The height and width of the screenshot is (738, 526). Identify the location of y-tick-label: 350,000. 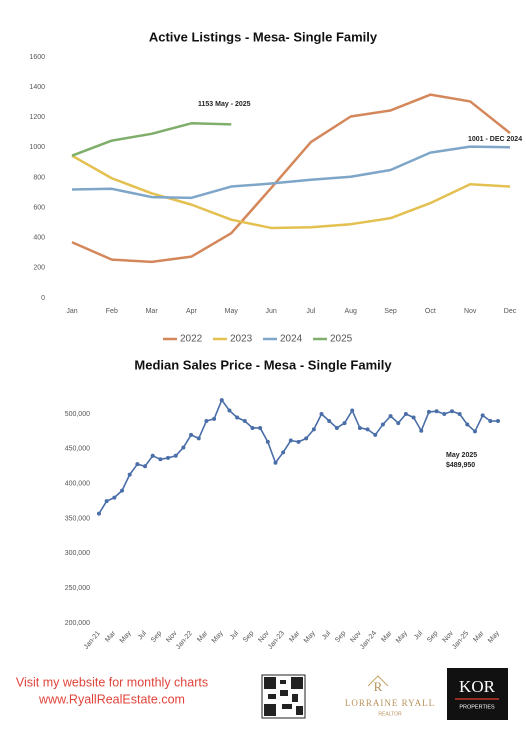
(77, 518).